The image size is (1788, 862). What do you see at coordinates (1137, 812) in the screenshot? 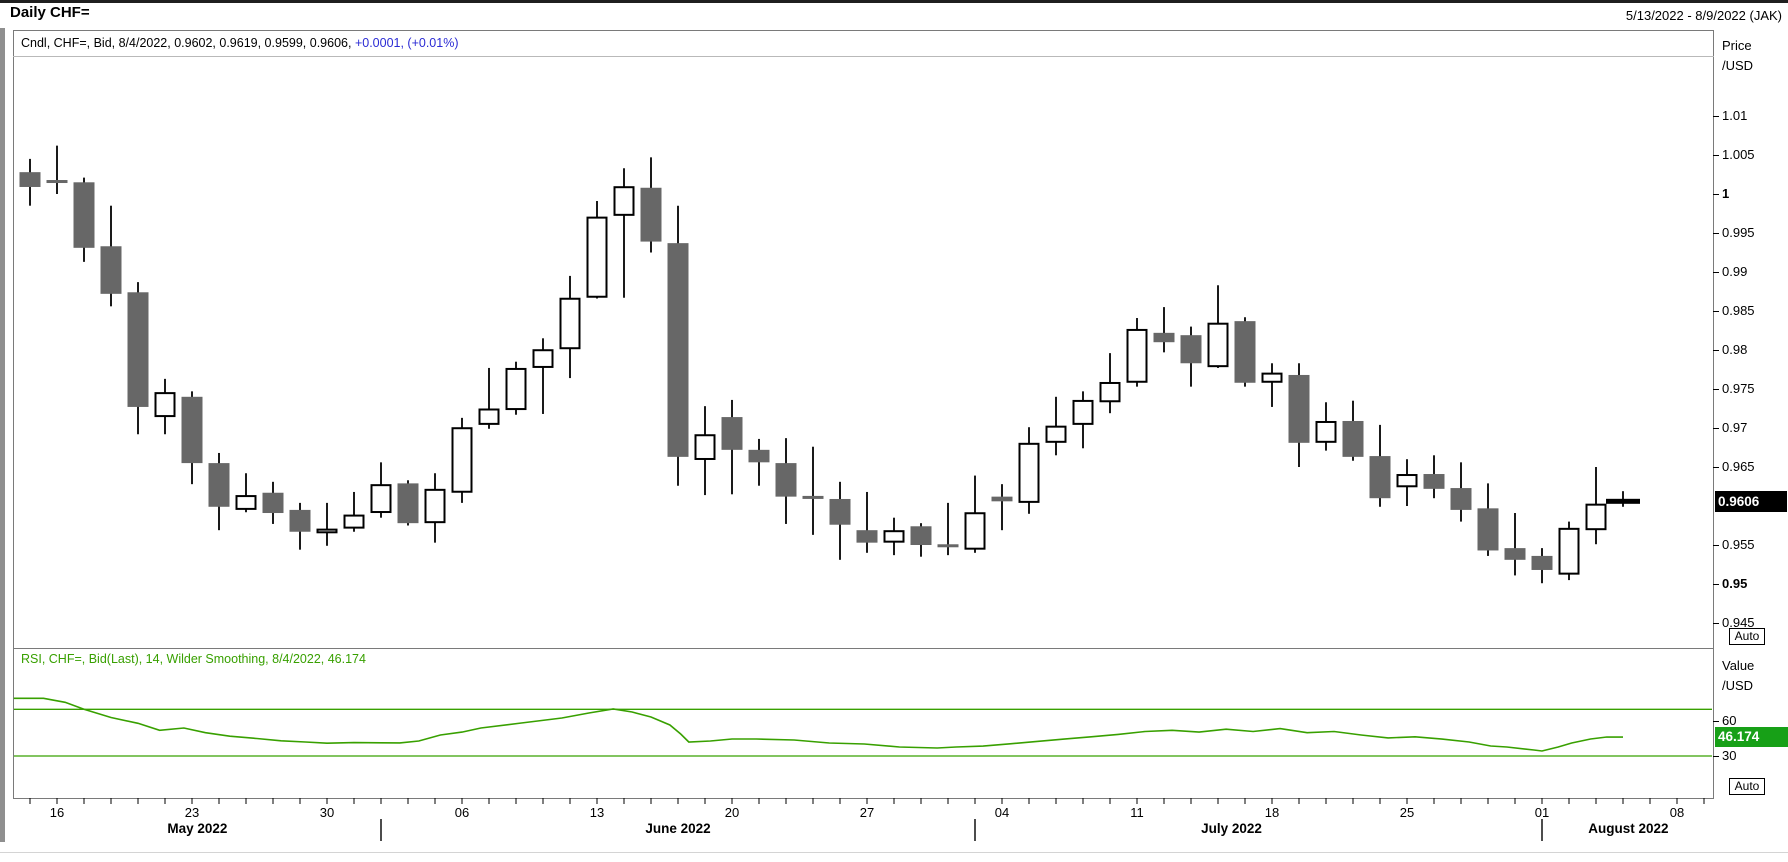
I see `week-tick-label: 11` at bounding box center [1137, 812].